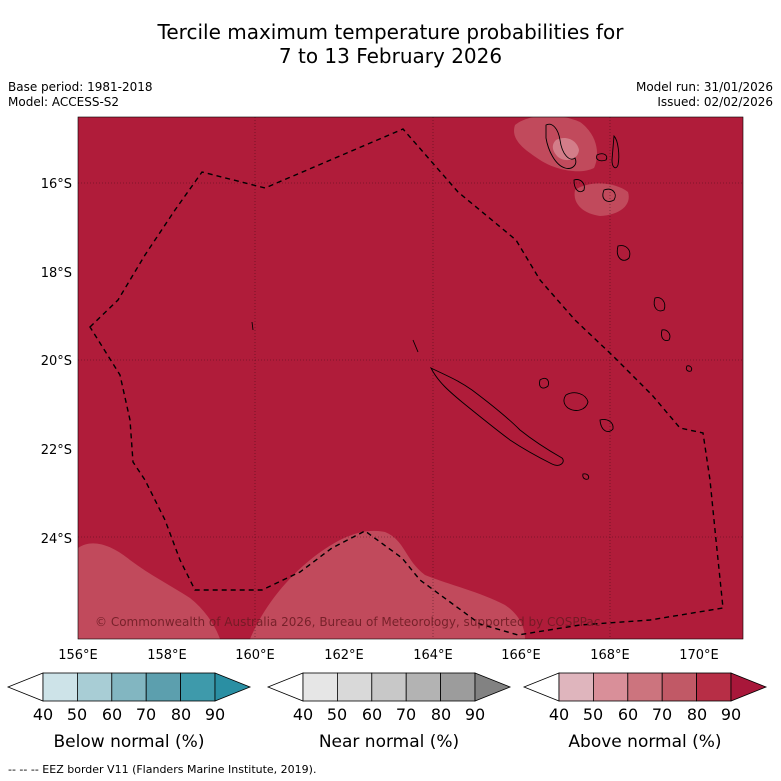 This screenshot has height=781, width=781. I want to click on tanna, so click(659, 304).